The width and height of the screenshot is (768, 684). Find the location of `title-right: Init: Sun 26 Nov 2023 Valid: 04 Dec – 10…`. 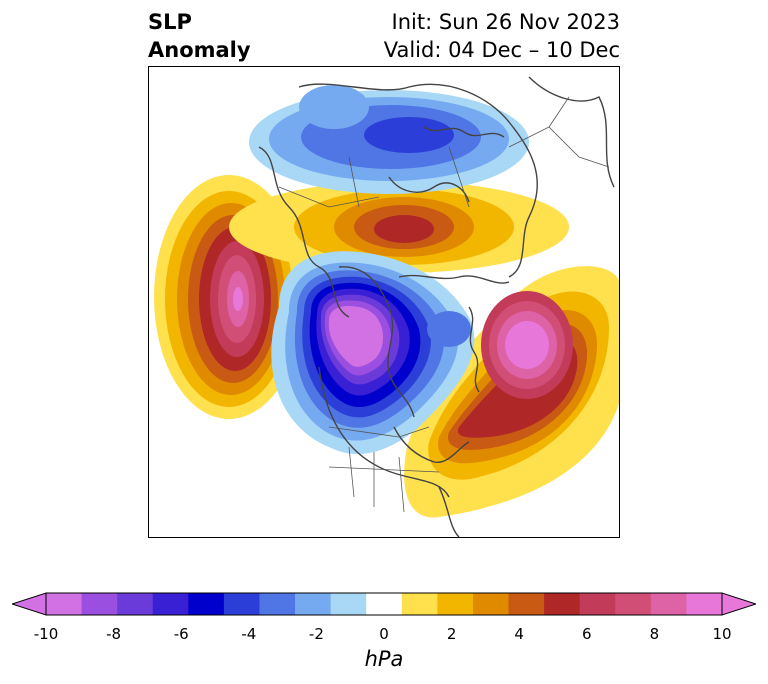

title-right: Init: Sun 26 Nov 2023 Valid: 04 Dec – 10… is located at coordinates (502, 36).